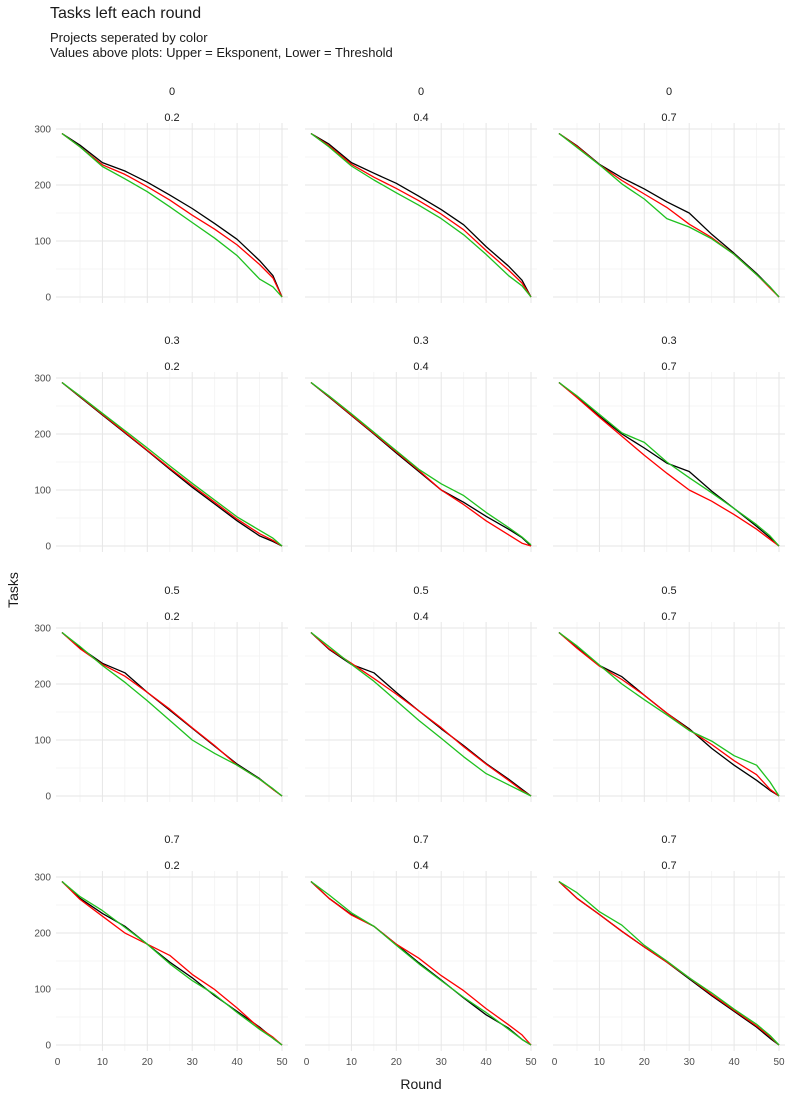 The width and height of the screenshot is (800, 1100). I want to click on facet-panel: 0.7 0.2 0 100 200 300 0 10 20 30 40 50, so click(161, 951).